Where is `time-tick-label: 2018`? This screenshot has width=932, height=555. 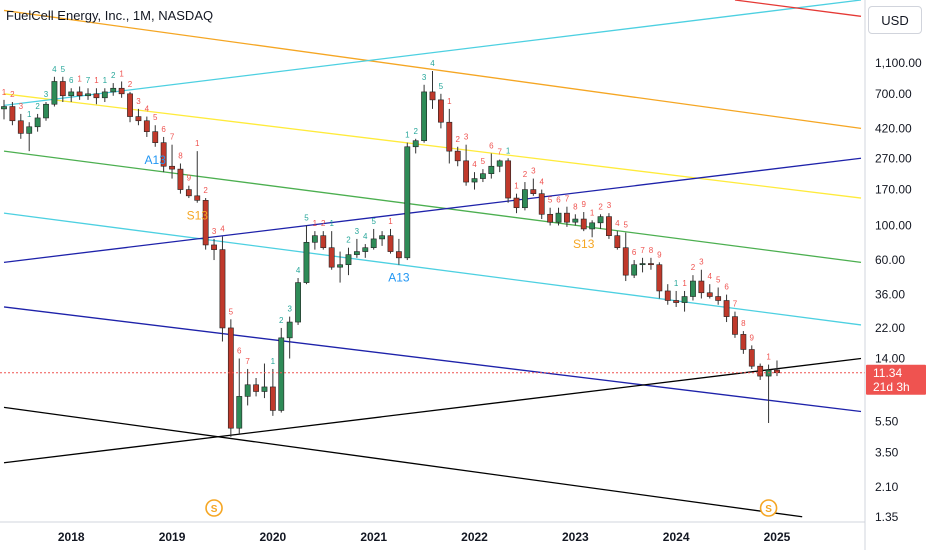 time-tick-label: 2018 is located at coordinates (71, 537).